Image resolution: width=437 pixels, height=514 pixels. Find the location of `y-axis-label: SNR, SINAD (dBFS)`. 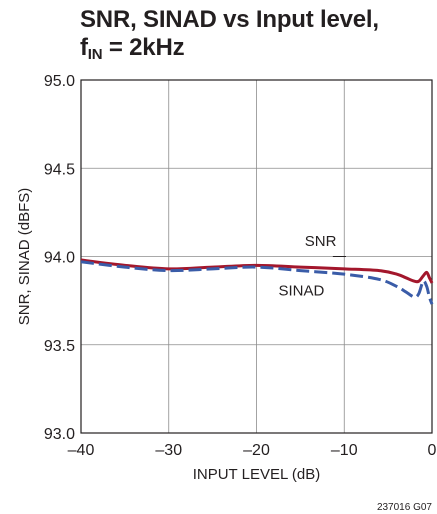

y-axis-label: SNR, SINAD (dBFS) is located at coordinates (24, 257).